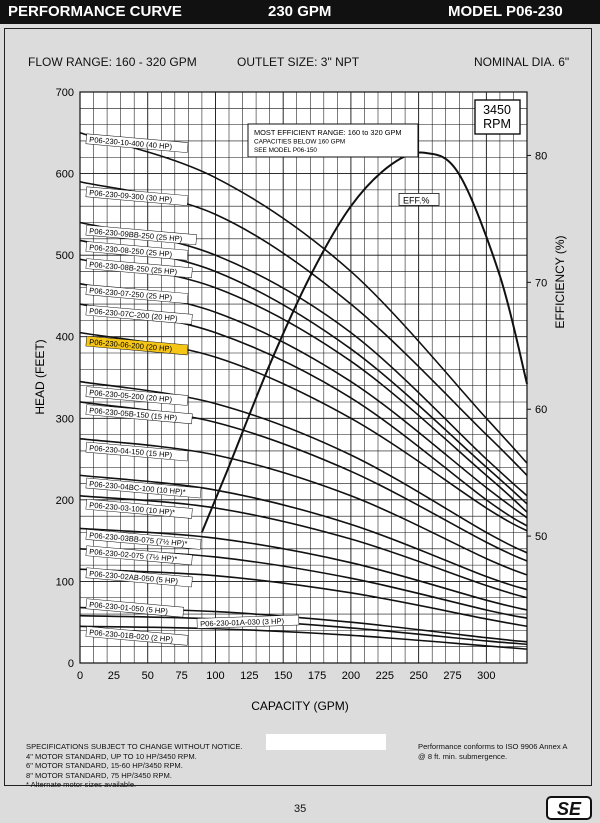 This screenshot has width=600, height=823. Describe the element at coordinates (385, 676) in the screenshot. I see `x-tick-label: 225` at that location.